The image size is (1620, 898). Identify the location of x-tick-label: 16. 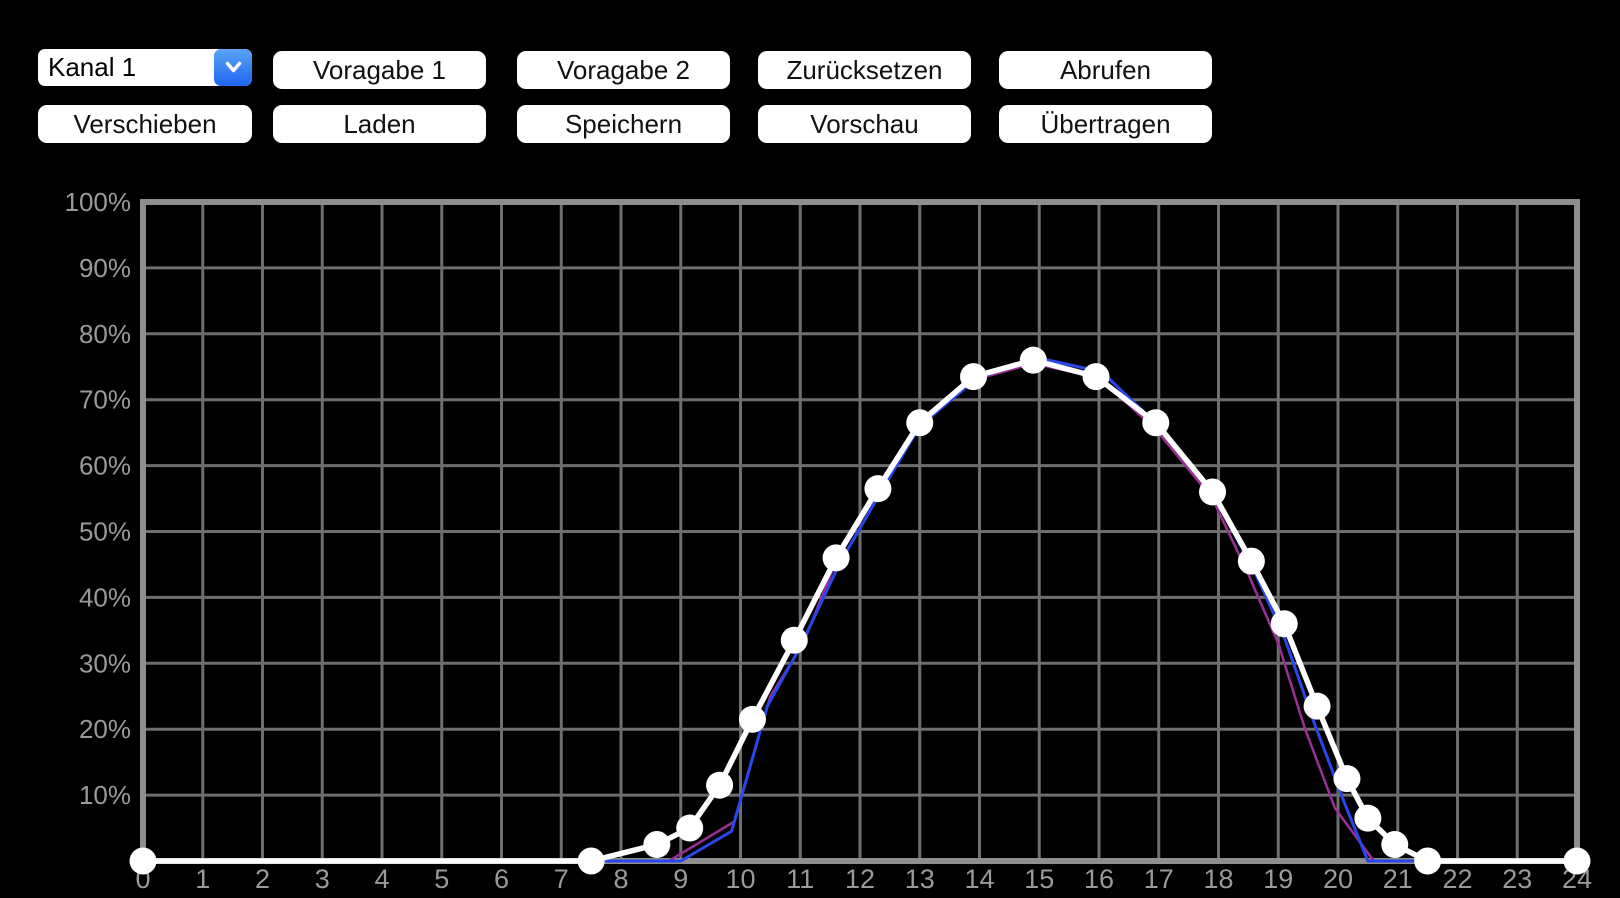
(1099, 879).